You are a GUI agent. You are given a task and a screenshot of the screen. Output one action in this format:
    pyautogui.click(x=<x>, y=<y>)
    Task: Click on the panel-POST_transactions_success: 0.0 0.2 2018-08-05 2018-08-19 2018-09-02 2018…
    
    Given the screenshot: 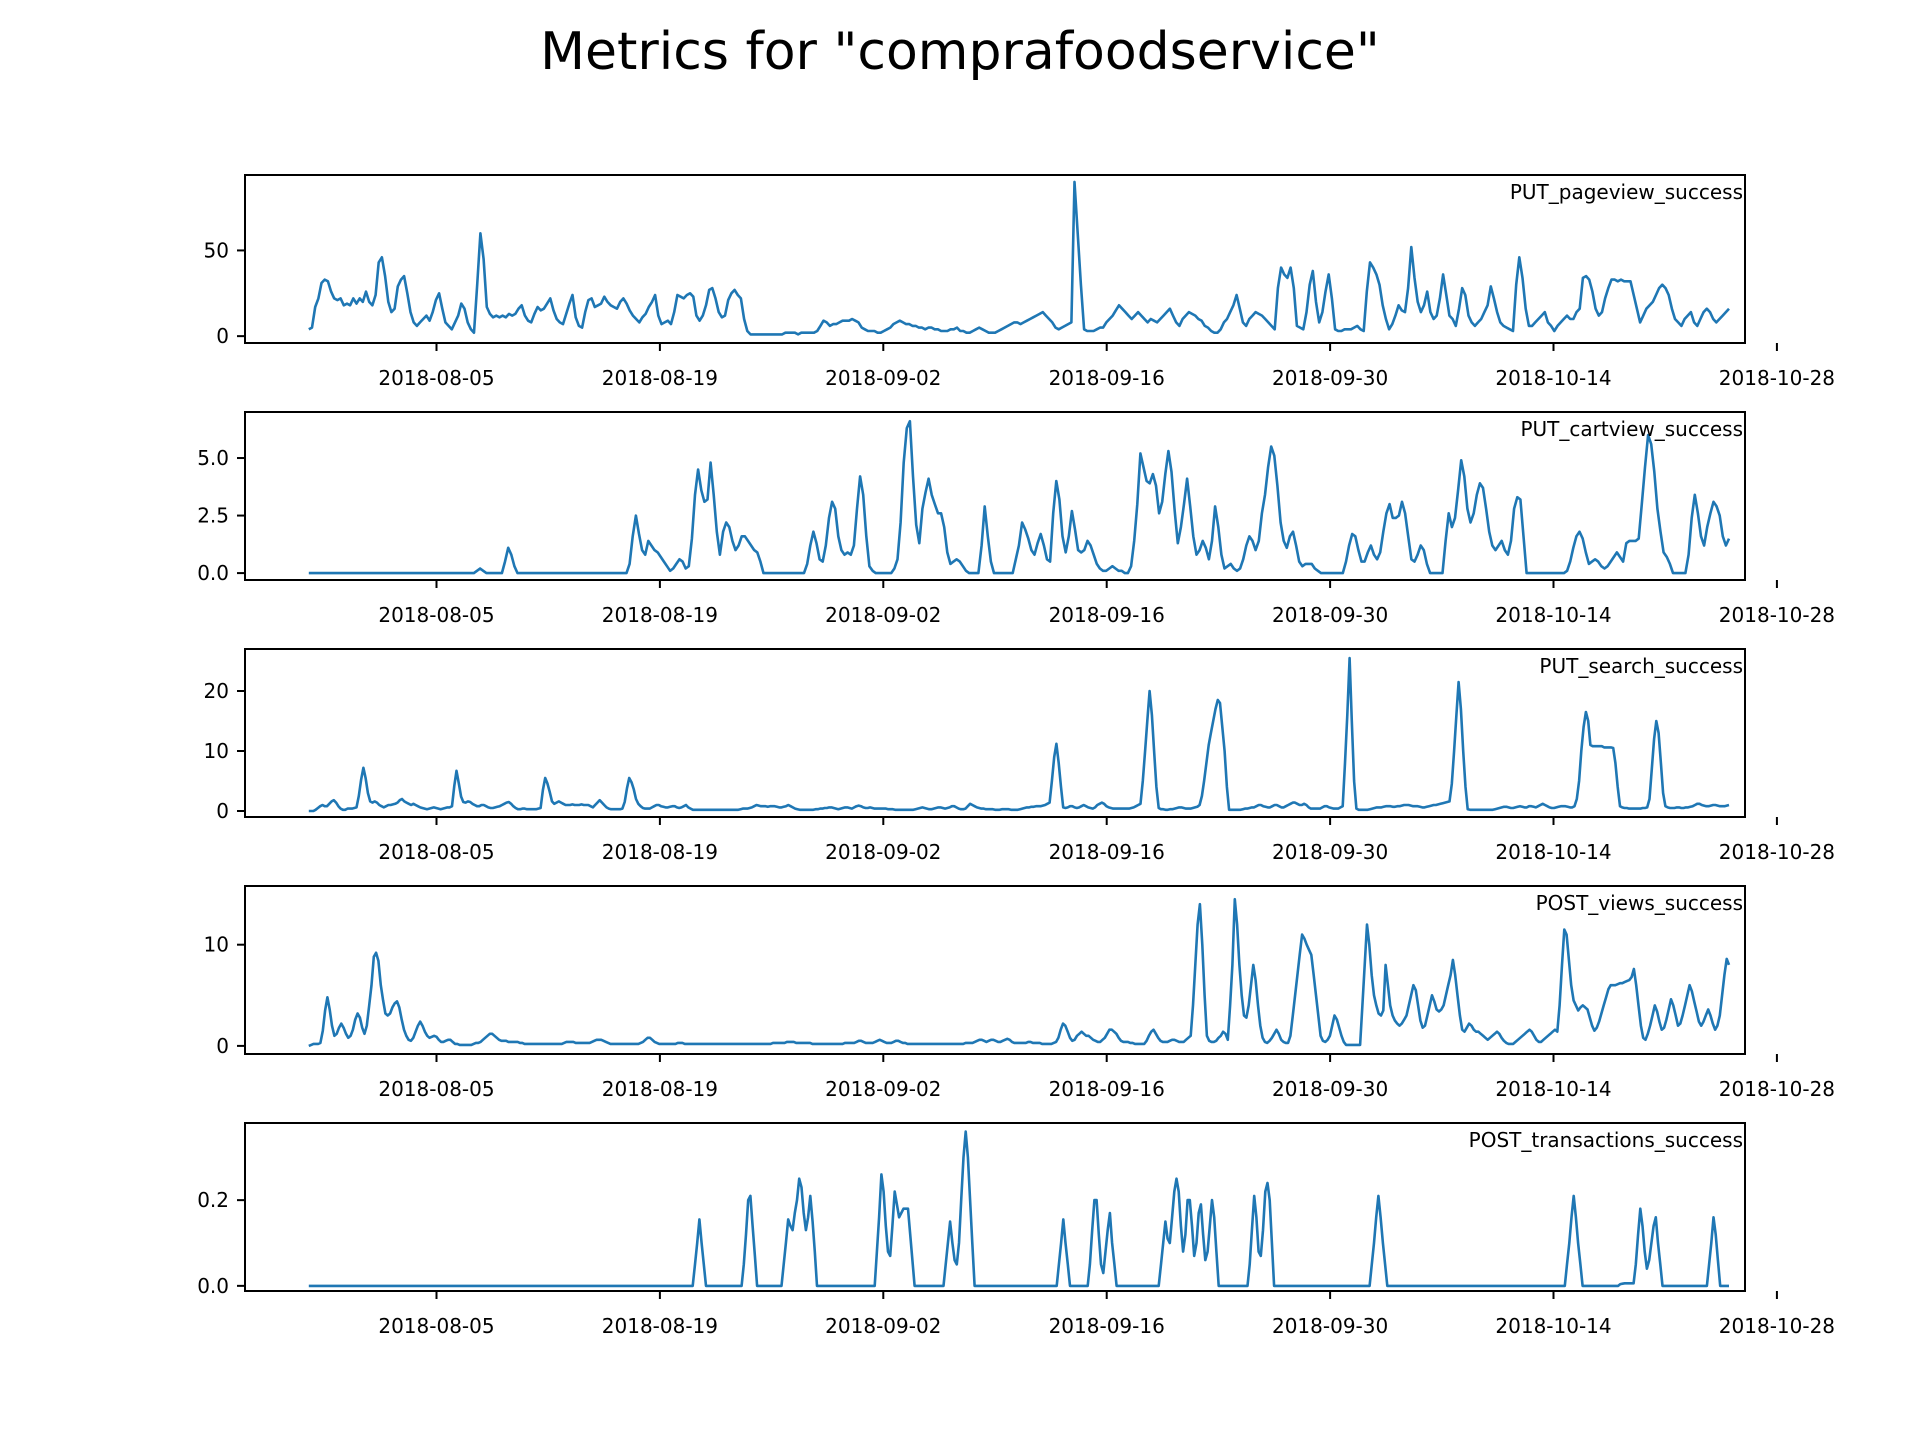 What is the action you would take?
    pyautogui.click(x=1016, y=1230)
    